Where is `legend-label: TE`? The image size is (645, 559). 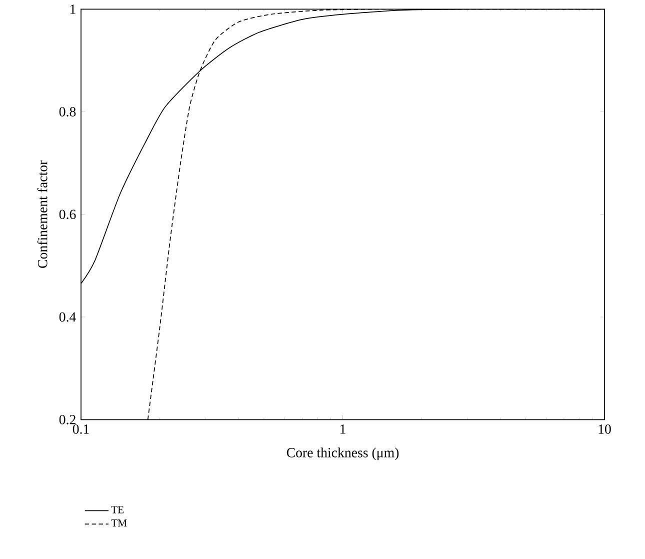
legend-label: TE is located at coordinates (117, 510).